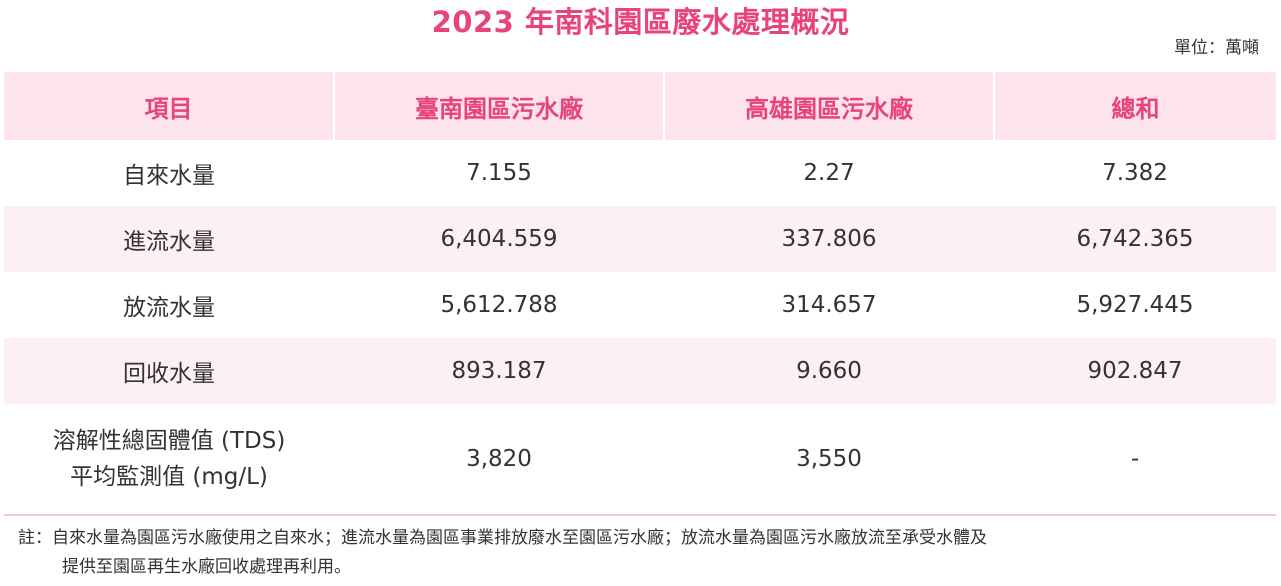 The height and width of the screenshot is (586, 1281). I want to click on cell-total: 7.382, so click(1135, 173).